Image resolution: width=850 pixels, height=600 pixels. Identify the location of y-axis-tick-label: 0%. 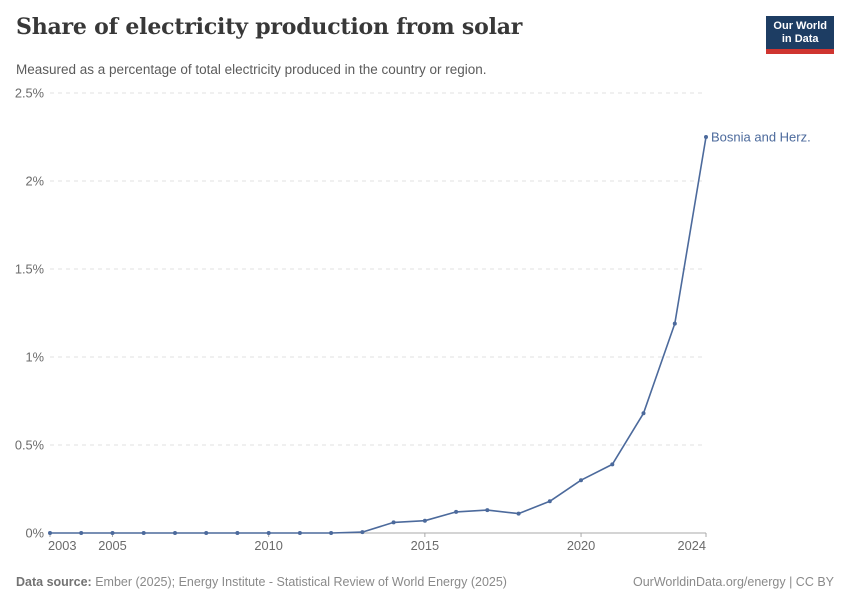
(35, 533).